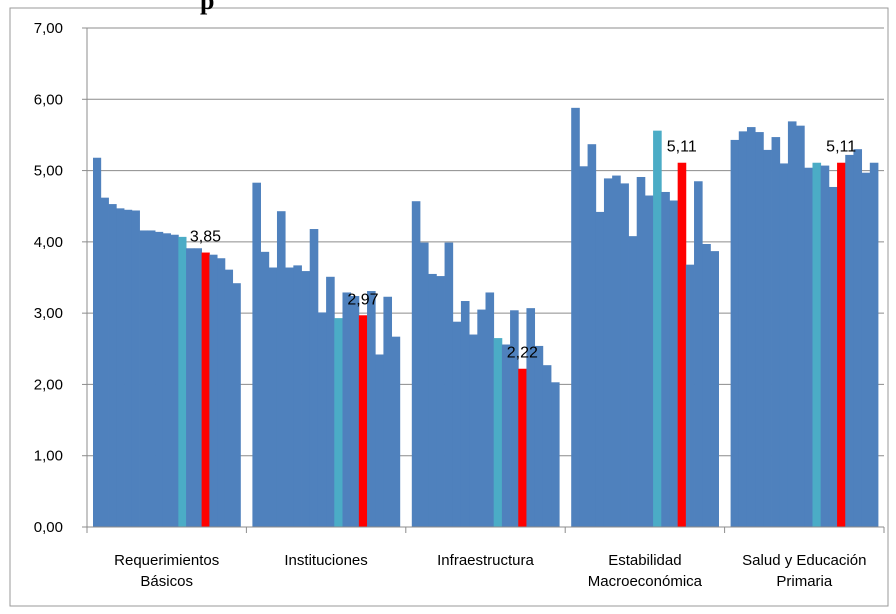  What do you see at coordinates (48, 456) in the screenshot?
I see `y-tick-label: 1,00` at bounding box center [48, 456].